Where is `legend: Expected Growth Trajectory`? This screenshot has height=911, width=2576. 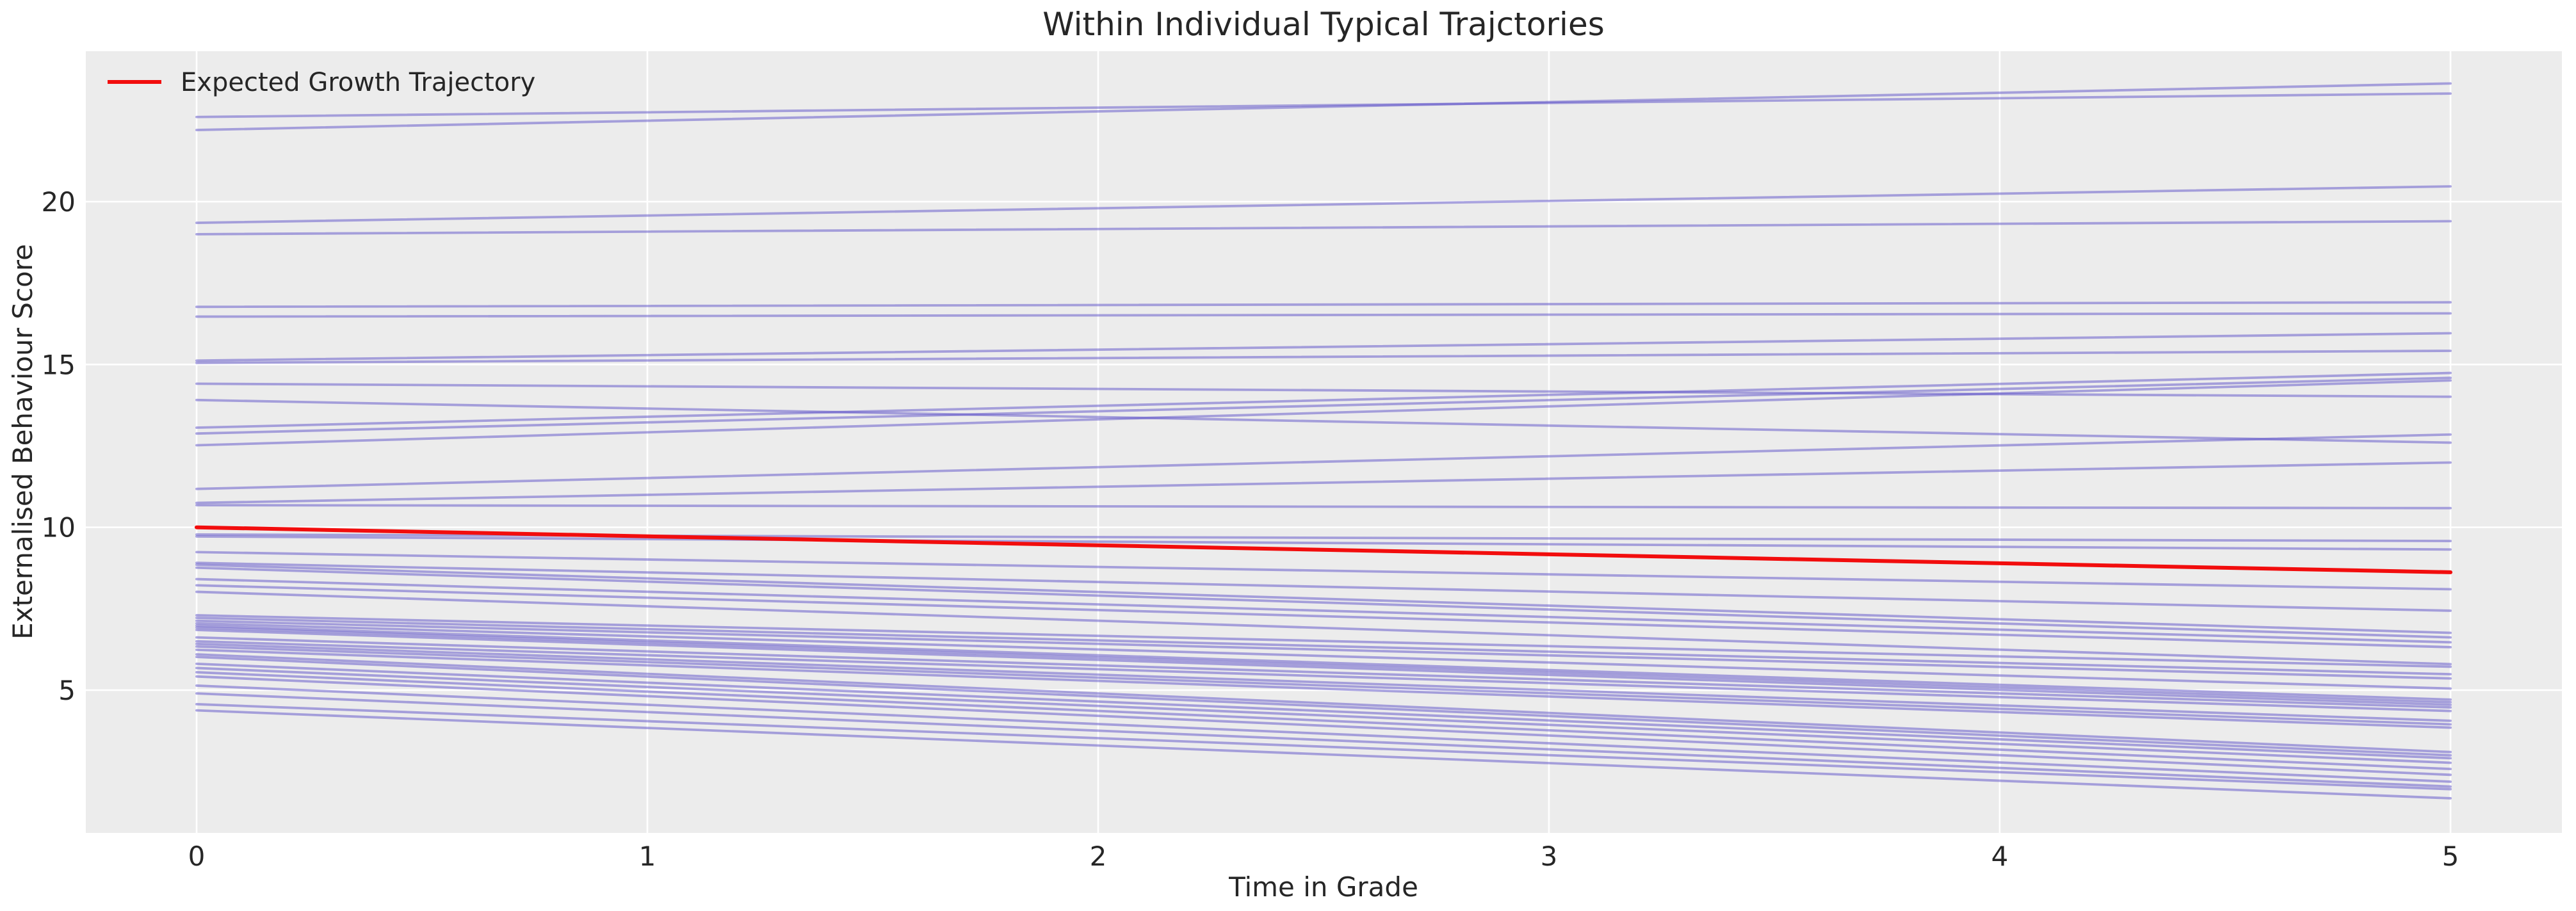 legend: Expected Growth Trajectory is located at coordinates (321, 82).